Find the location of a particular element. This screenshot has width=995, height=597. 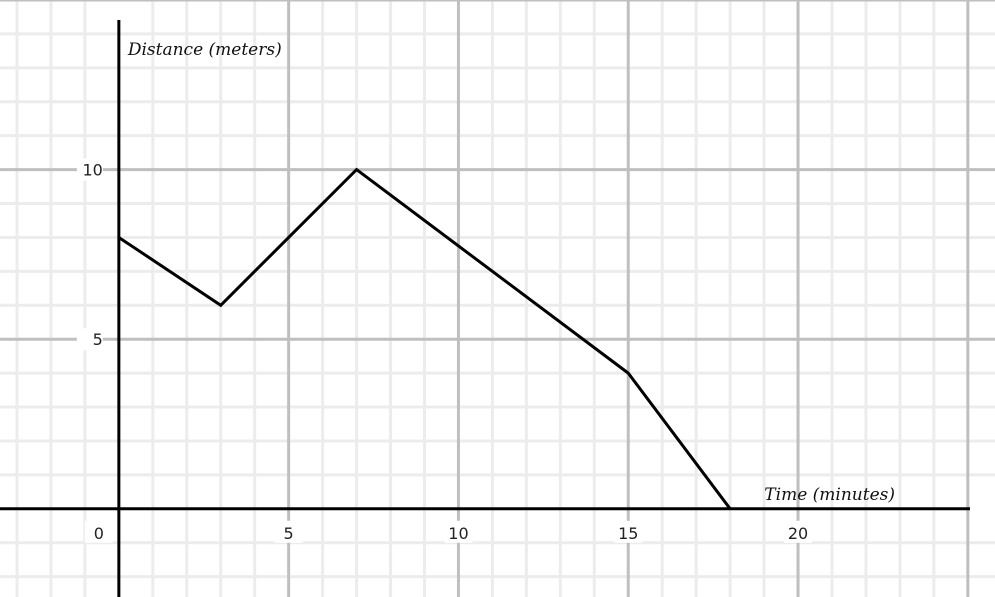

x-tick-label: 20 is located at coordinates (798, 533).